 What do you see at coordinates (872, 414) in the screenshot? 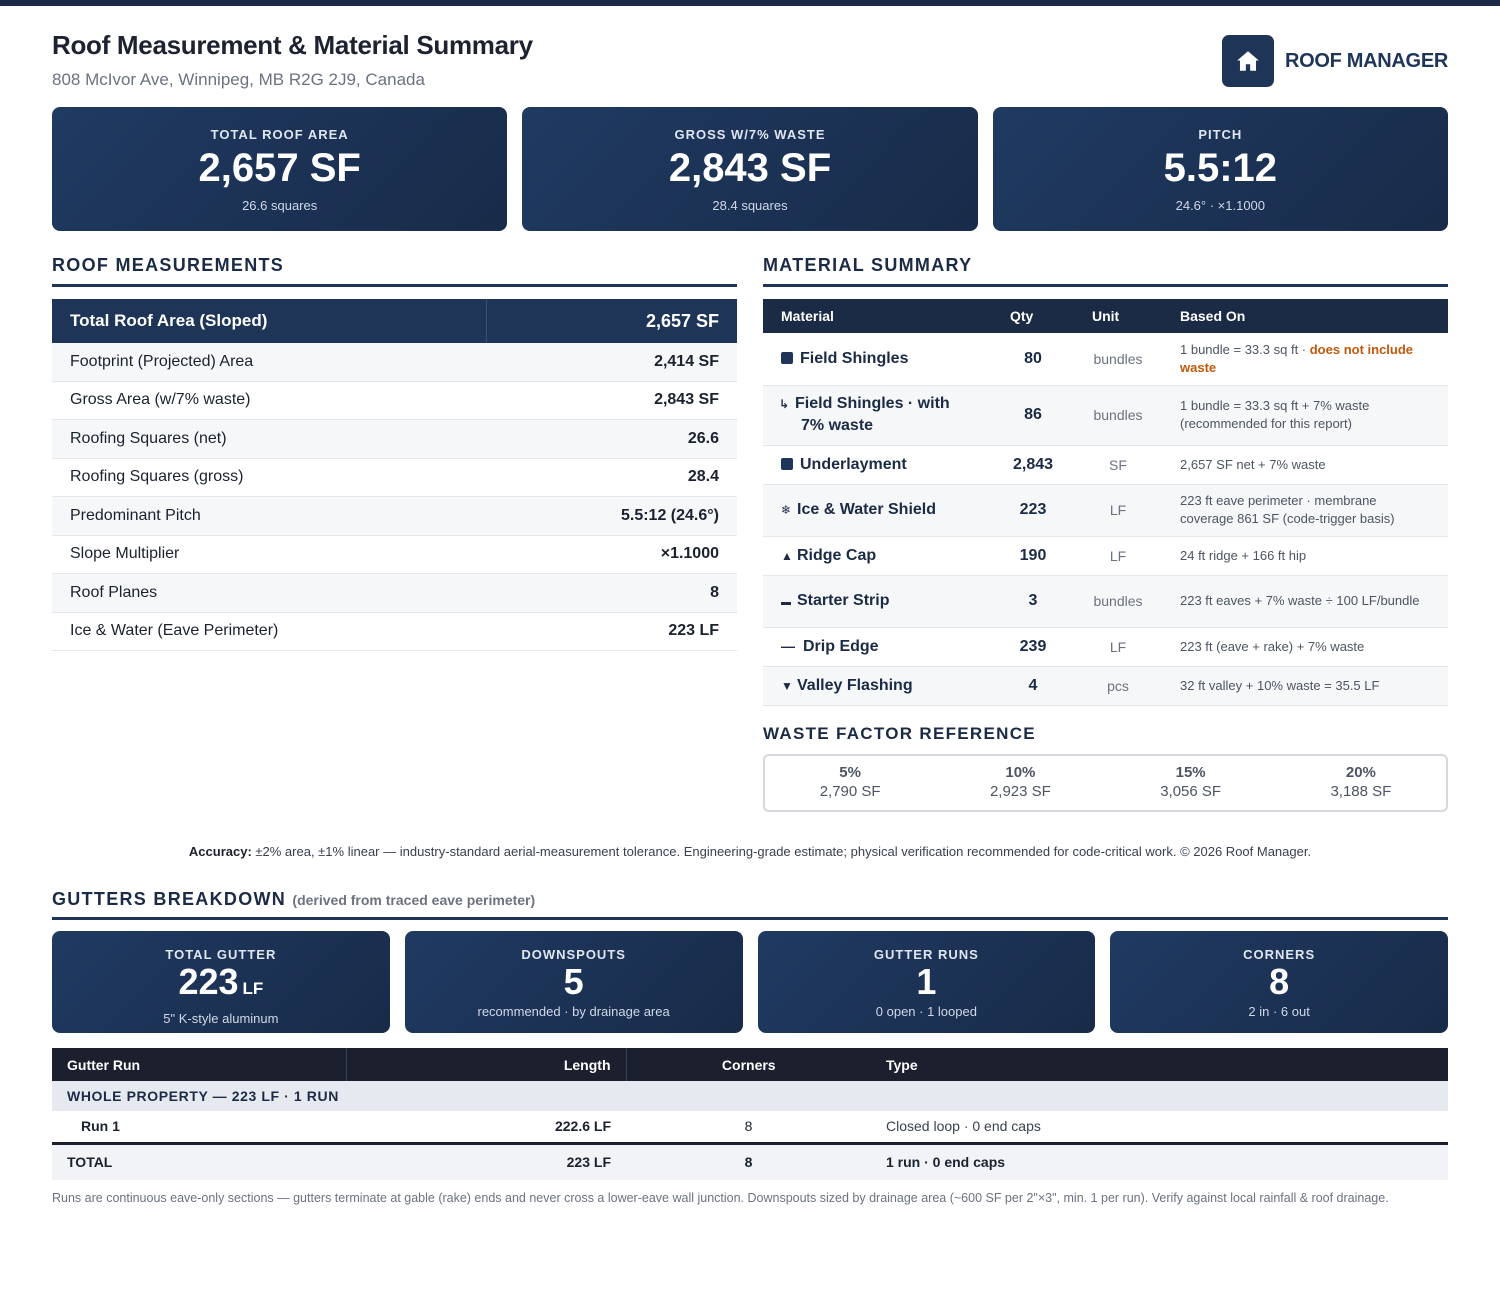
I see `material-label: Field Shingles · with 7% waste` at bounding box center [872, 414].